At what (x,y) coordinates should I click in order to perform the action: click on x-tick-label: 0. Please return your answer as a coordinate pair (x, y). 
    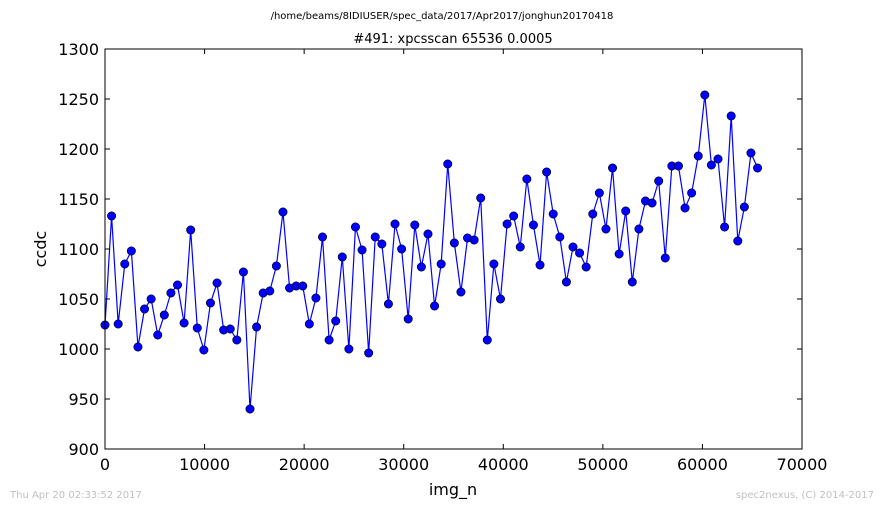
    Looking at the image, I should click on (105, 464).